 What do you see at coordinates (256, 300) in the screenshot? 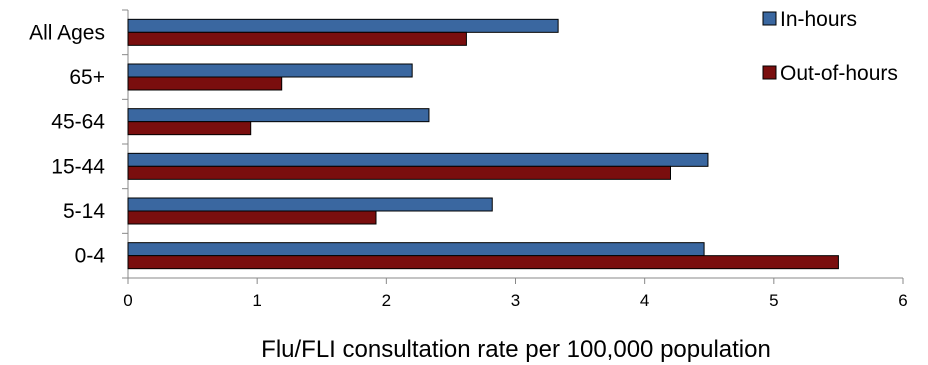
I see `x-tick-label: 1` at bounding box center [256, 300].